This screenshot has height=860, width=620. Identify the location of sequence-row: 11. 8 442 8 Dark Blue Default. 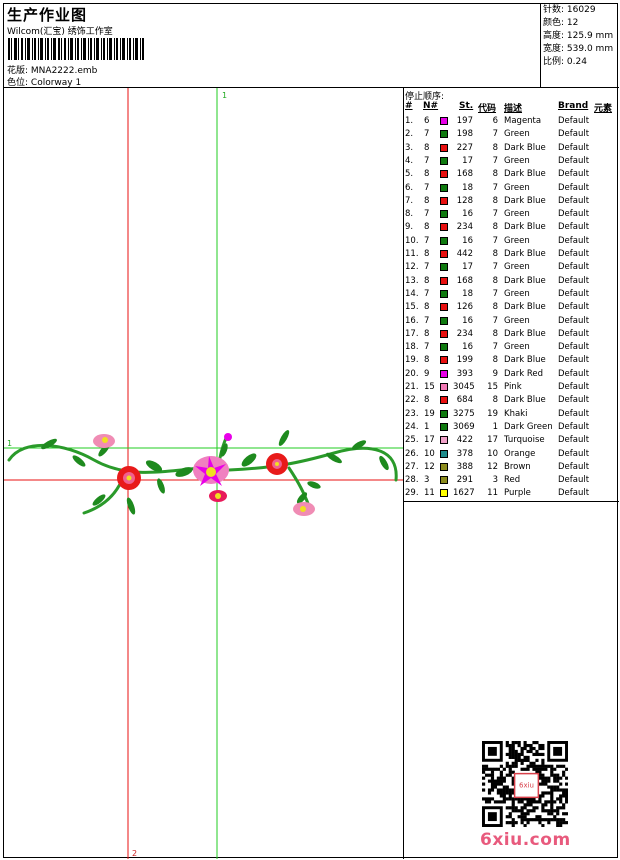
(511, 254).